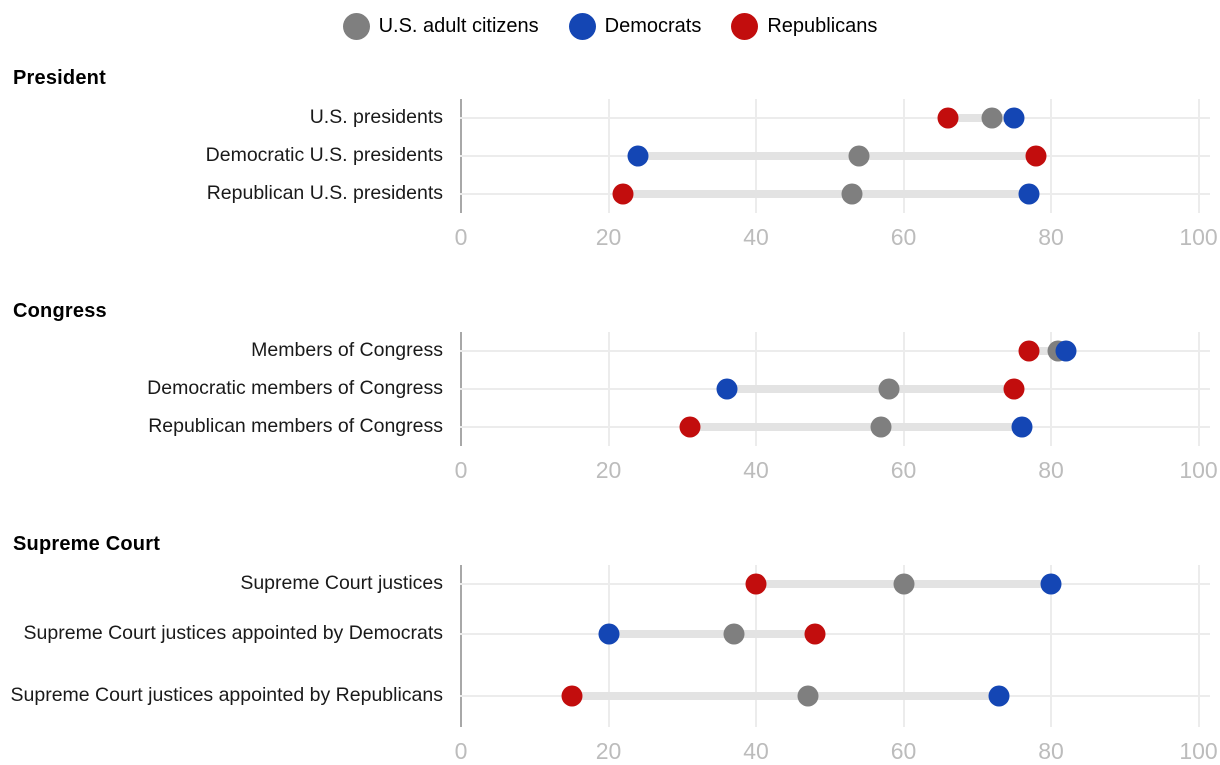 The image size is (1220, 765). What do you see at coordinates (87, 544) in the screenshot?
I see `panel-header: Supreme Court` at bounding box center [87, 544].